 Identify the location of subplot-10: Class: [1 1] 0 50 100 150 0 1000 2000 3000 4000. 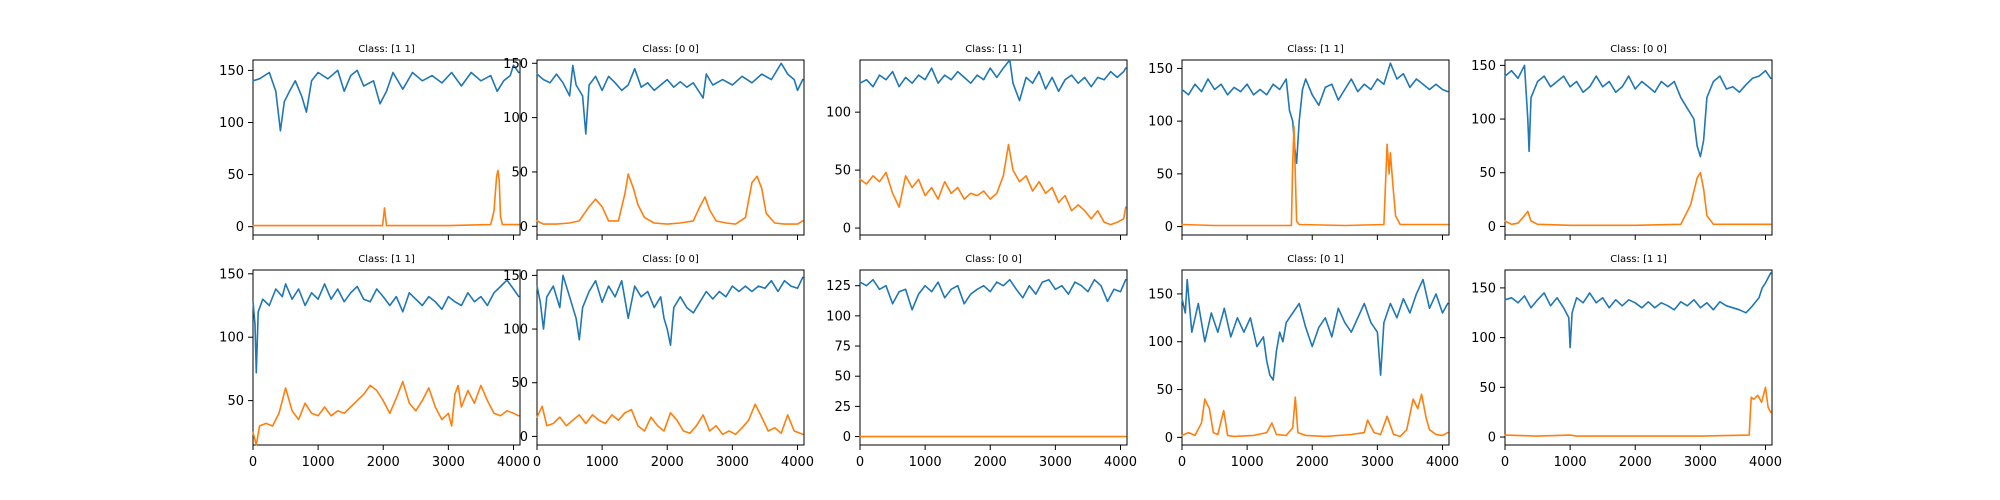
(1626, 362).